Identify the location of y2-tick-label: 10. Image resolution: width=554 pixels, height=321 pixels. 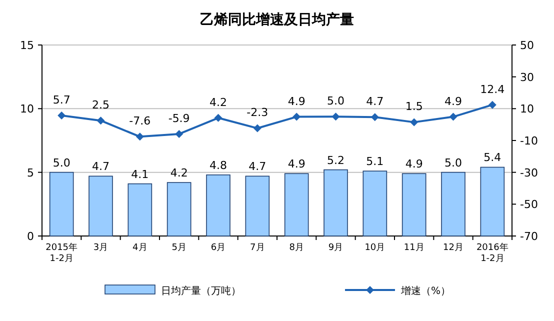
(527, 109).